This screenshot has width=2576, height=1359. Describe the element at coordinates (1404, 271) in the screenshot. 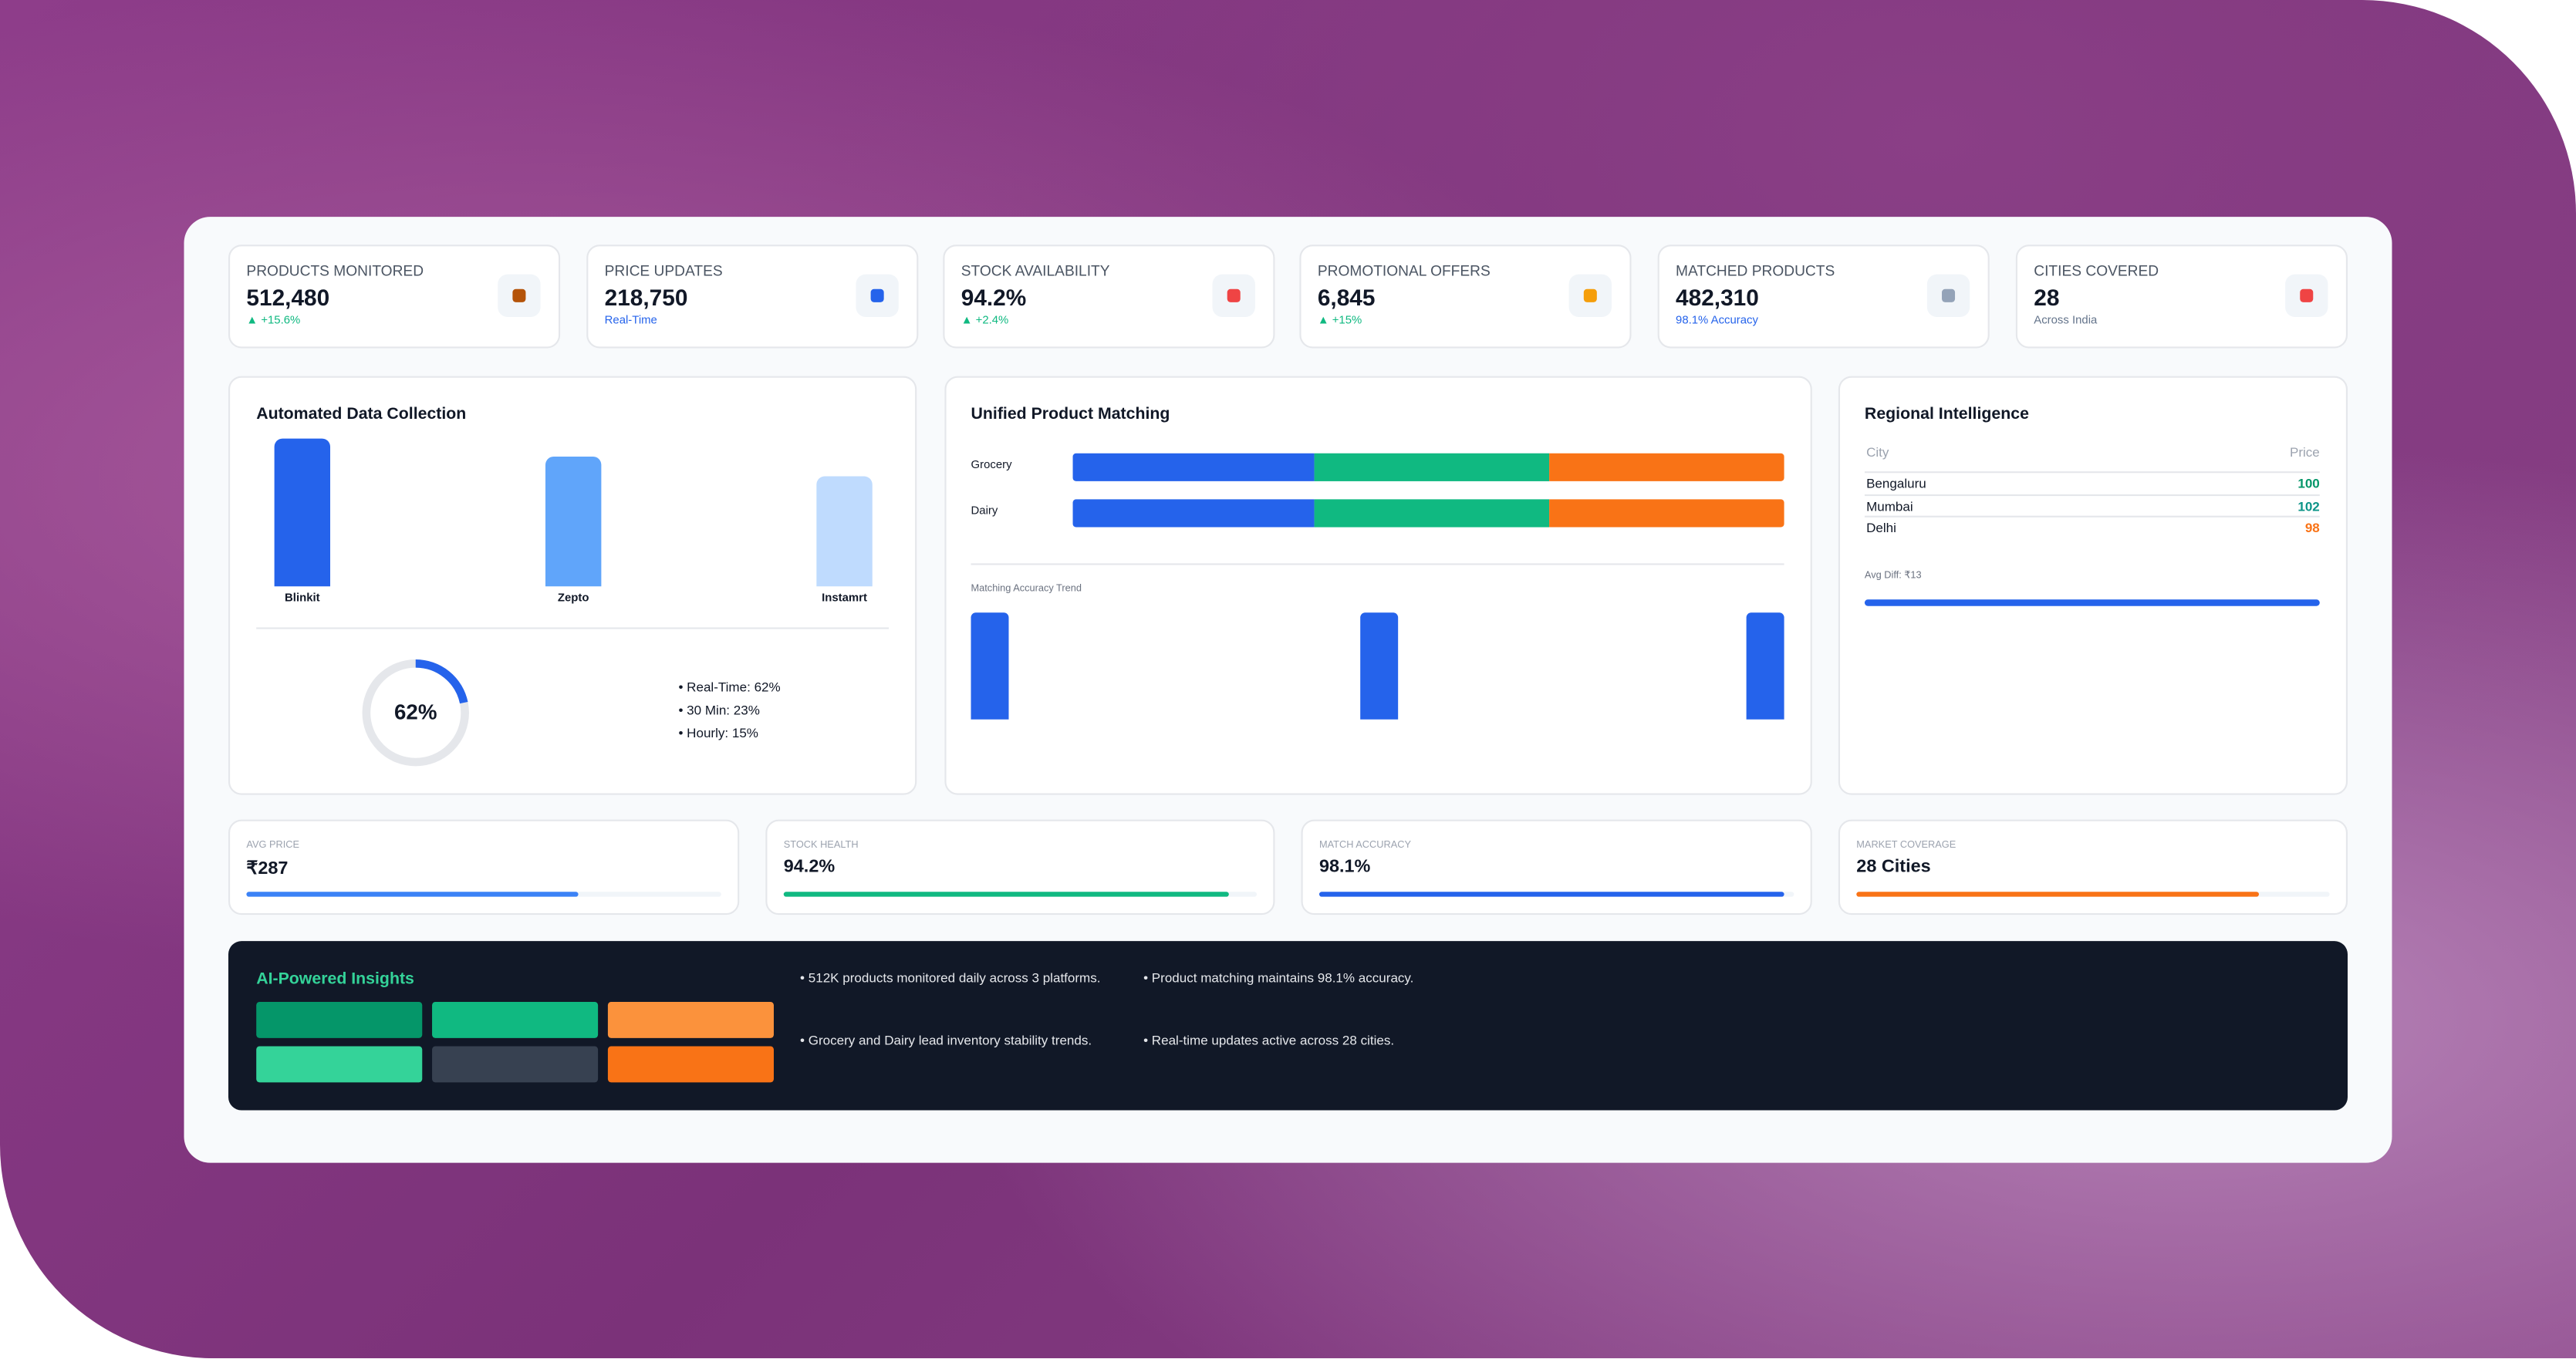

I see `kpi-label: PROMOTIONAL OFFERS` at that location.